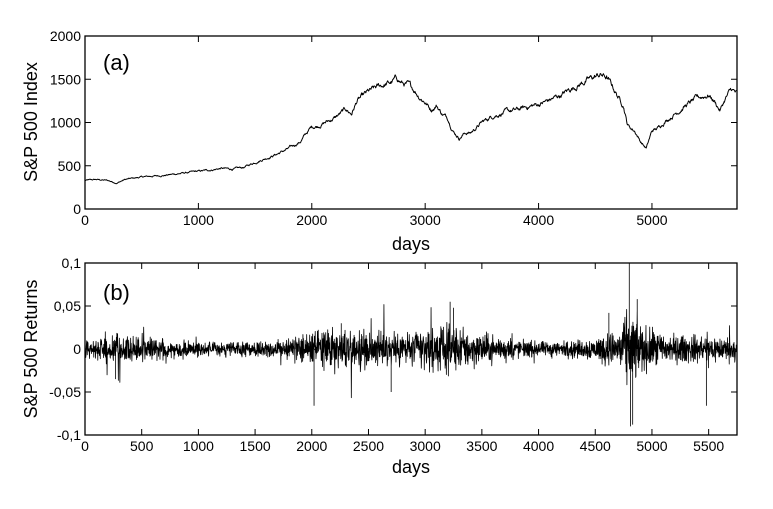  I want to click on x-tick-label: 1500, so click(255, 446).